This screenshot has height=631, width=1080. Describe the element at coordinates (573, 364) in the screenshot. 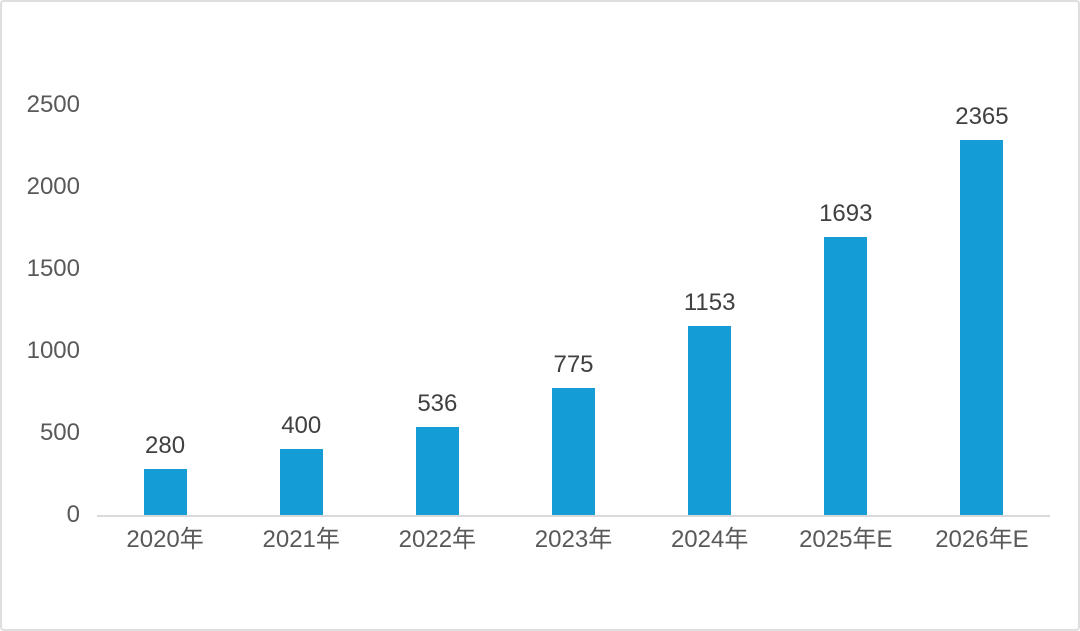

I see `bar-value-label: 775` at that location.